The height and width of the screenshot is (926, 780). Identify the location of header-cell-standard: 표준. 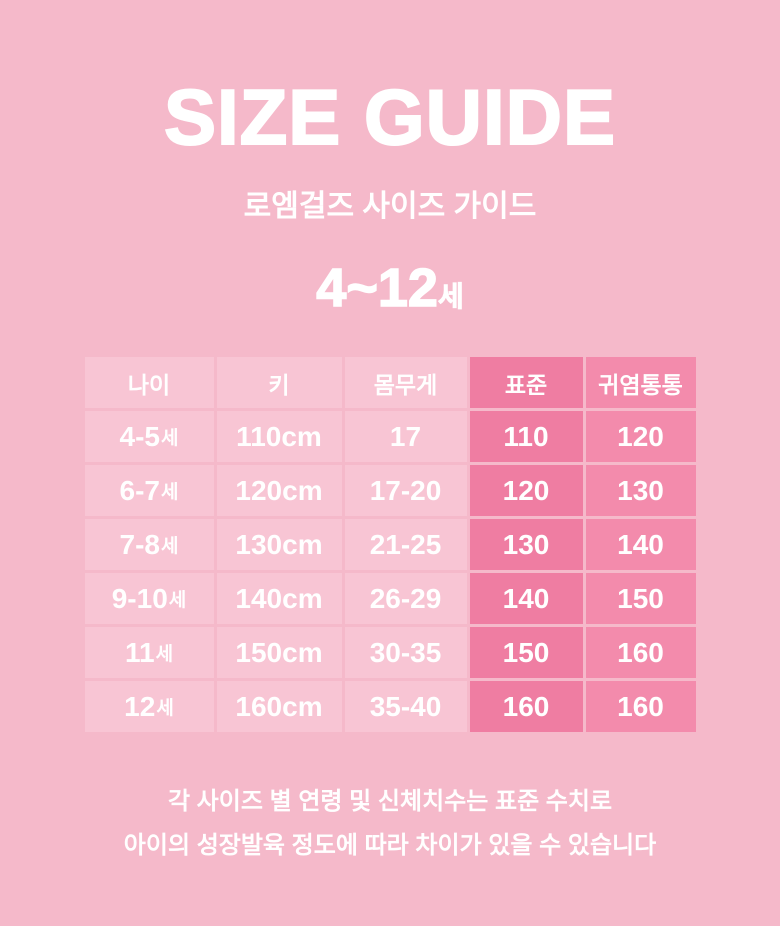
(526, 383).